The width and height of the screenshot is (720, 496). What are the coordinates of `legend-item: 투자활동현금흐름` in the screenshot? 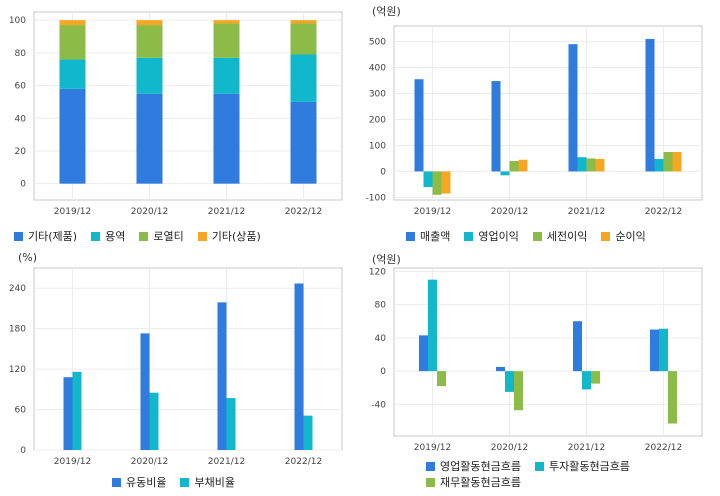 It's located at (582, 466).